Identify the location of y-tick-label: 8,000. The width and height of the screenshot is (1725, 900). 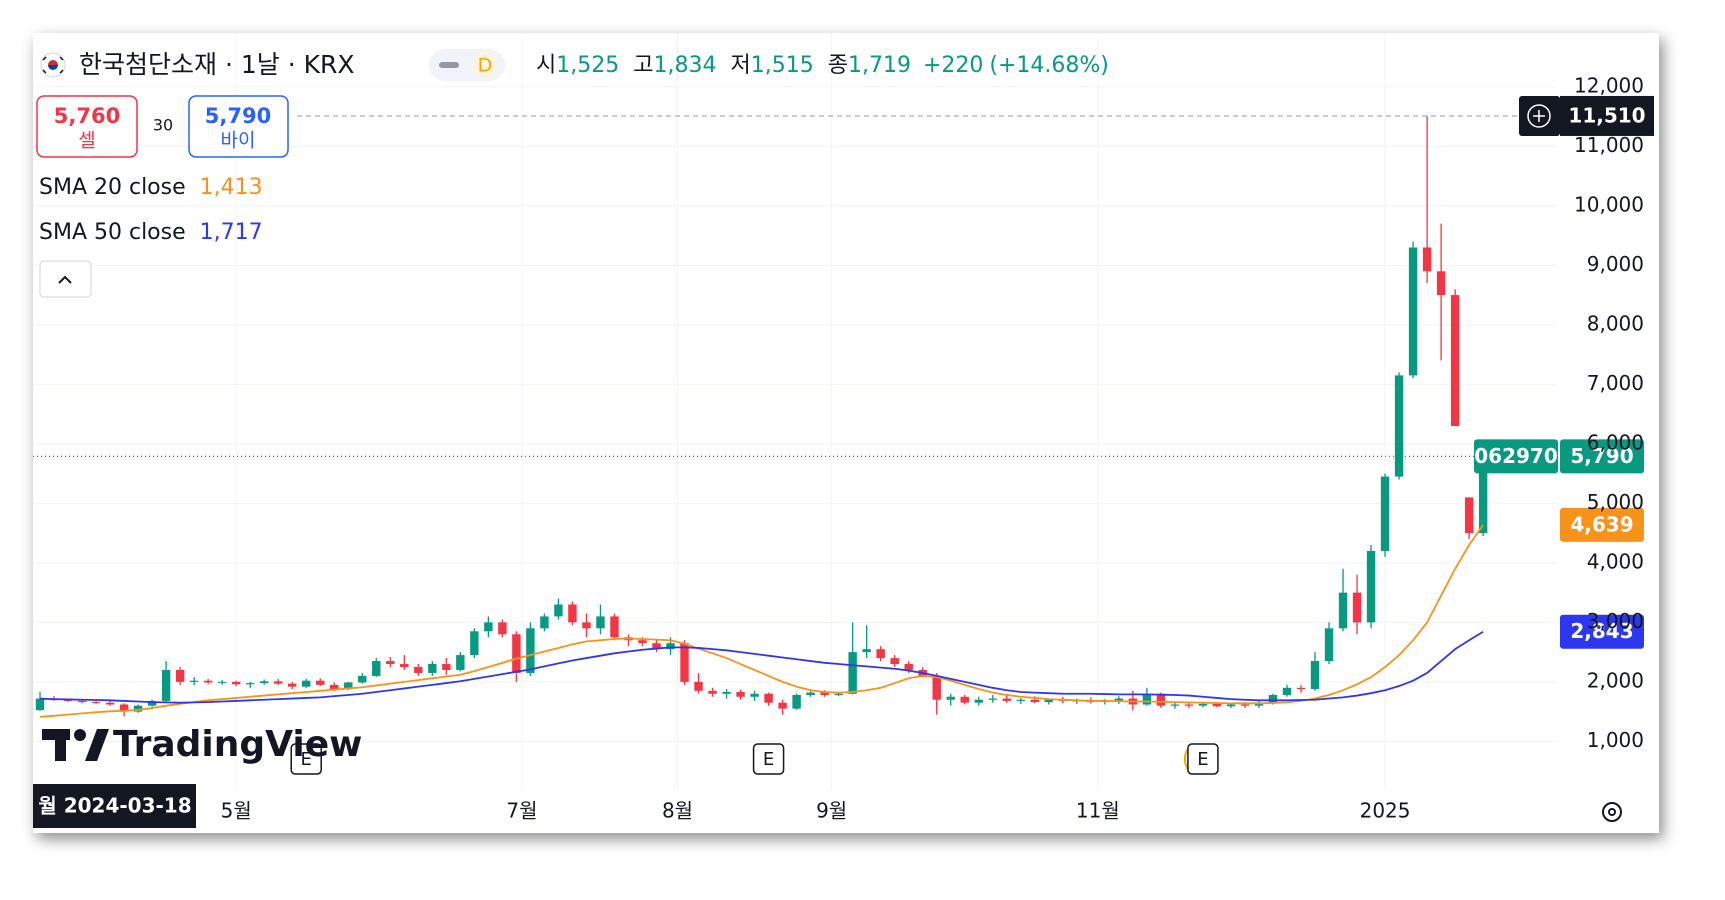
(1615, 323).